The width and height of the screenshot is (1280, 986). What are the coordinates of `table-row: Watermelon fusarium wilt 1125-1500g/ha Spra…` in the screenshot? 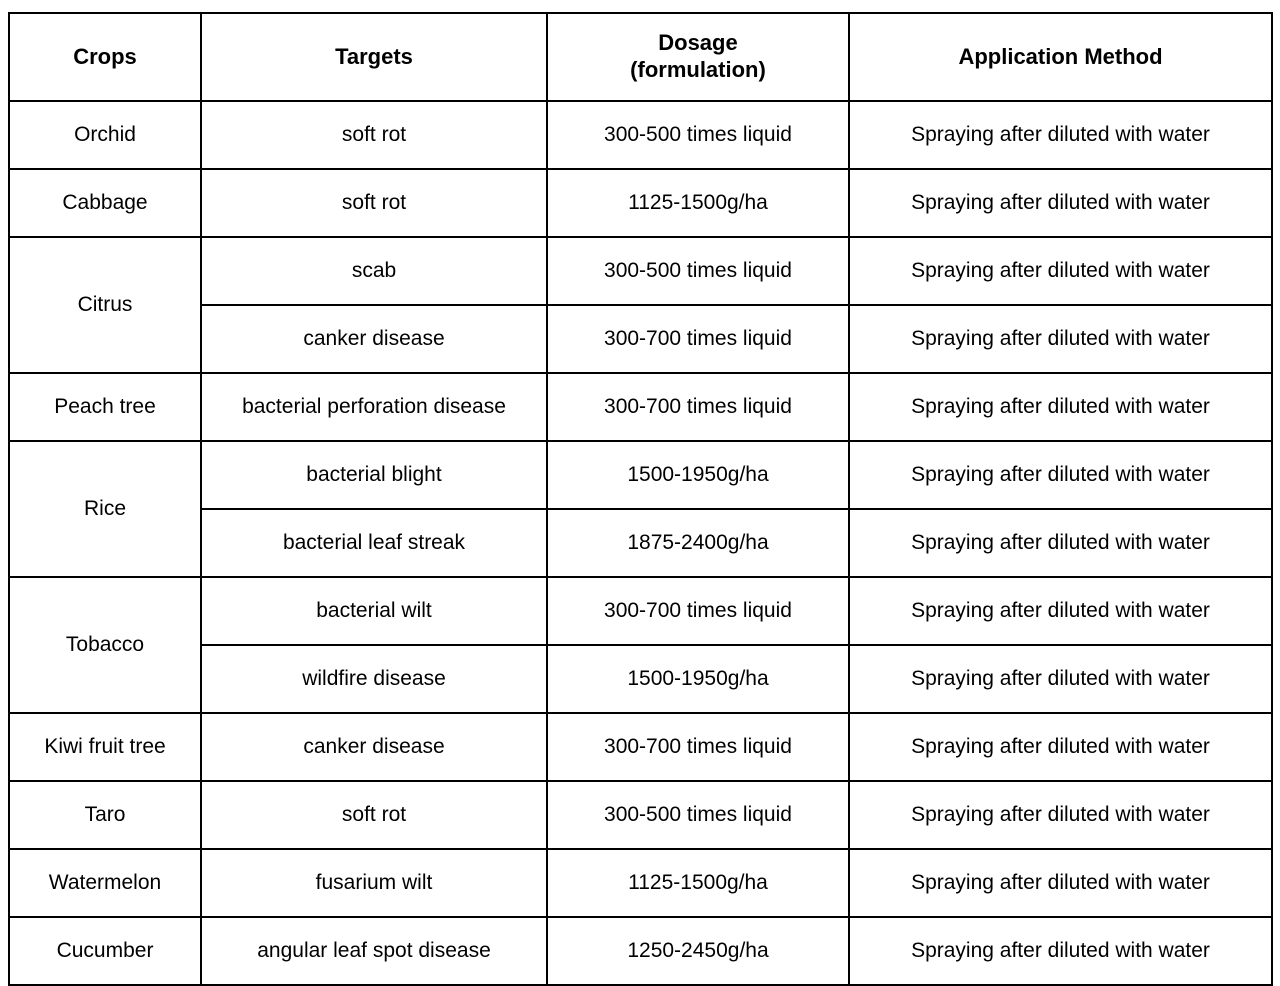 It's located at (640, 883).